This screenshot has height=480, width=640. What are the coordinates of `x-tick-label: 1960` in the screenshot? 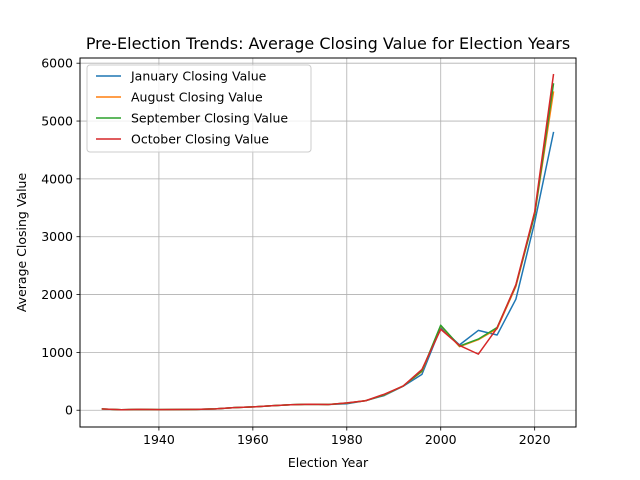 It's located at (253, 439).